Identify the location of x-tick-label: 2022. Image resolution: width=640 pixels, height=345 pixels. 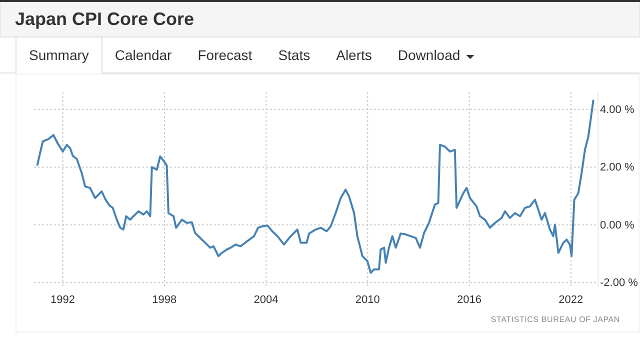
(571, 300).